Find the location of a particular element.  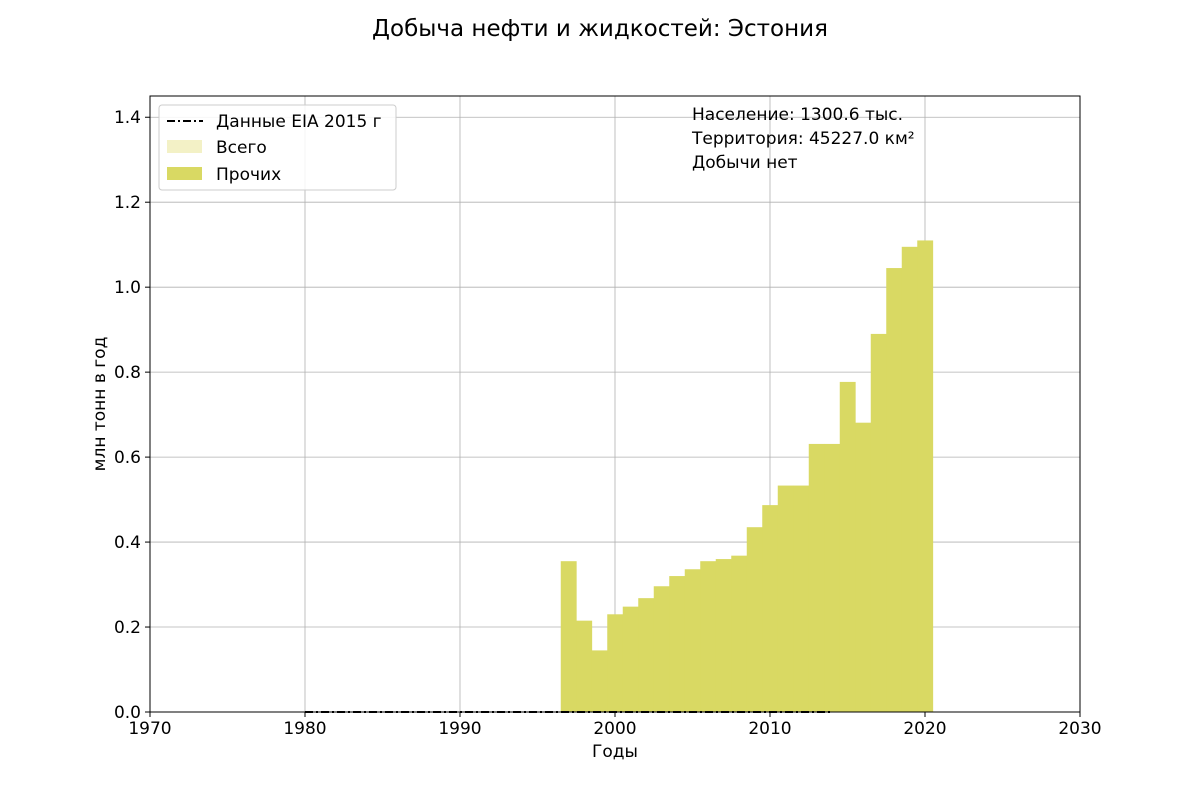

bar-2004 is located at coordinates (677, 644).